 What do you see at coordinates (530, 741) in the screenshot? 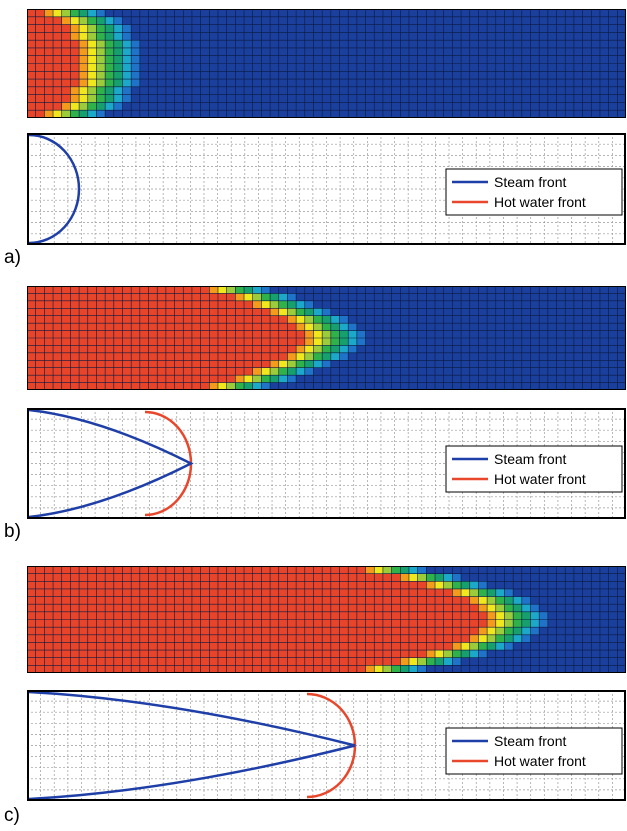
I see `legend-steam-label: Steam front` at bounding box center [530, 741].